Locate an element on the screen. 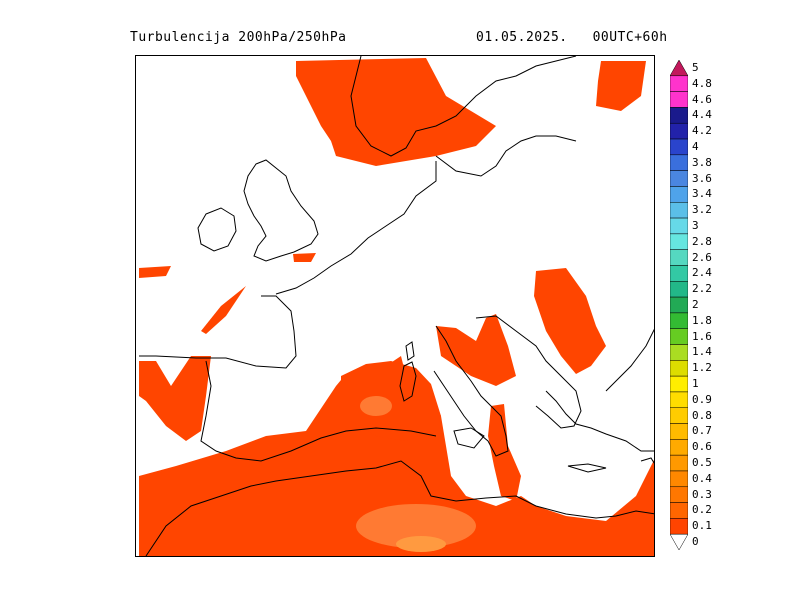 The width and height of the screenshot is (792, 612). legend-label: 4.4 is located at coordinates (702, 115).